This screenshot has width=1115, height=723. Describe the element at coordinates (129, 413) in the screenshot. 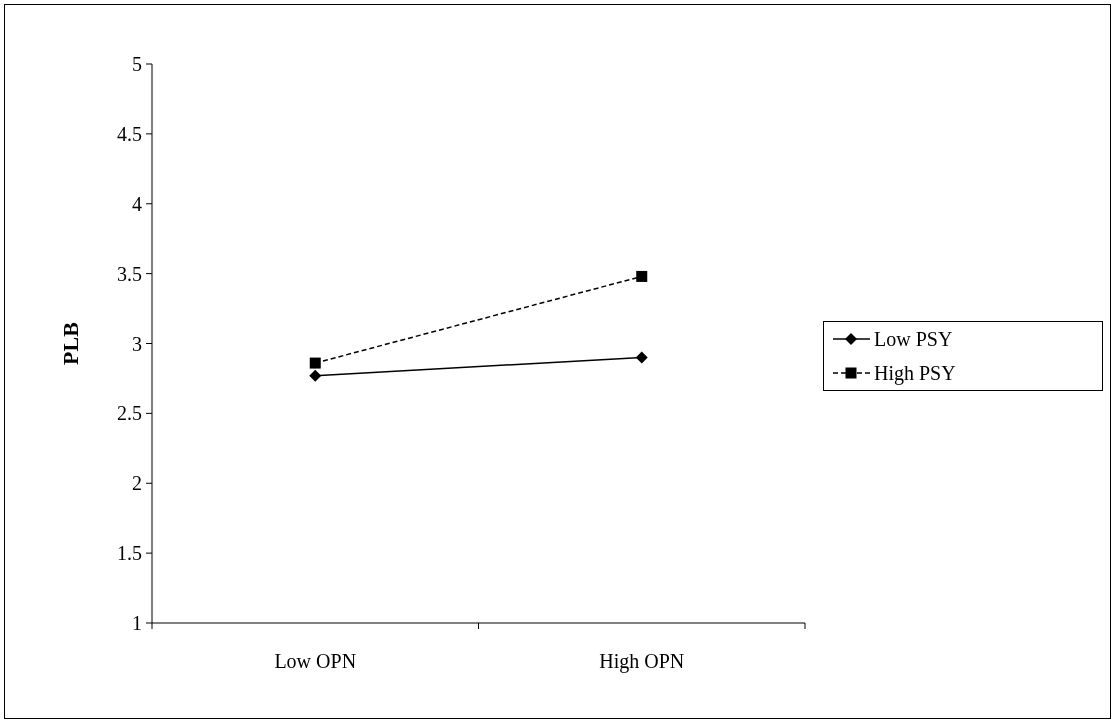

I see `y-tick-label: 2.5` at that location.